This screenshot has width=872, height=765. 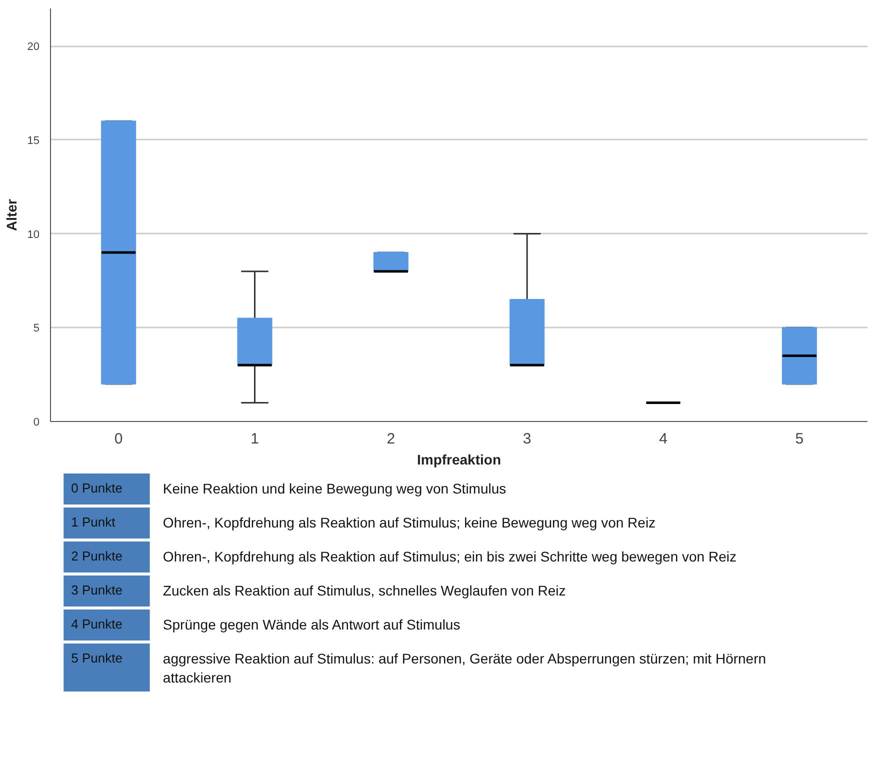 I want to click on x-axis-title: Impfreaktion, so click(x=459, y=460).